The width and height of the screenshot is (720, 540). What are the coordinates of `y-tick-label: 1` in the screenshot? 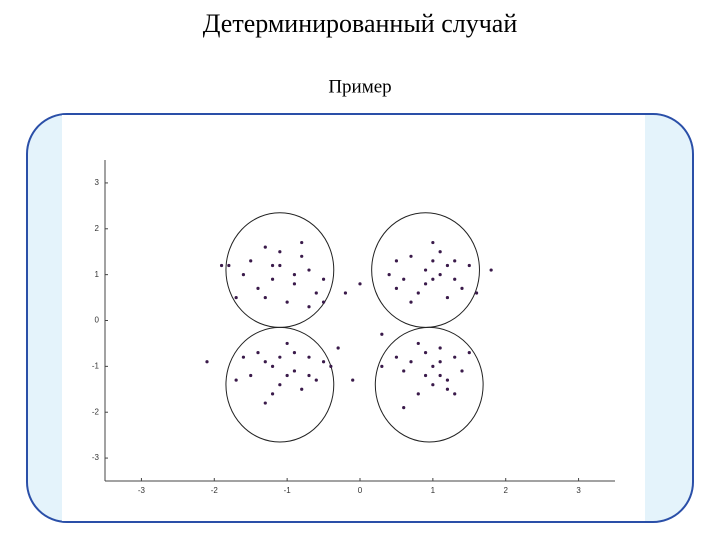 It's located at (97, 274).